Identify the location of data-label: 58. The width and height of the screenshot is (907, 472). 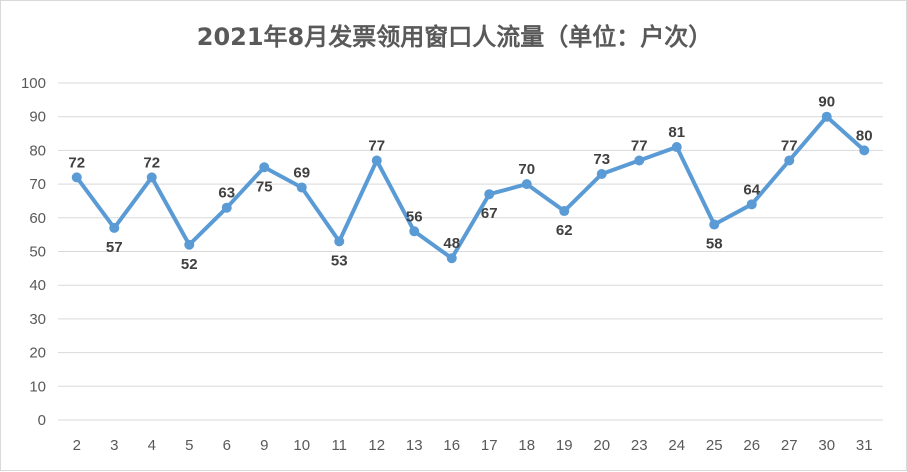
(714, 244).